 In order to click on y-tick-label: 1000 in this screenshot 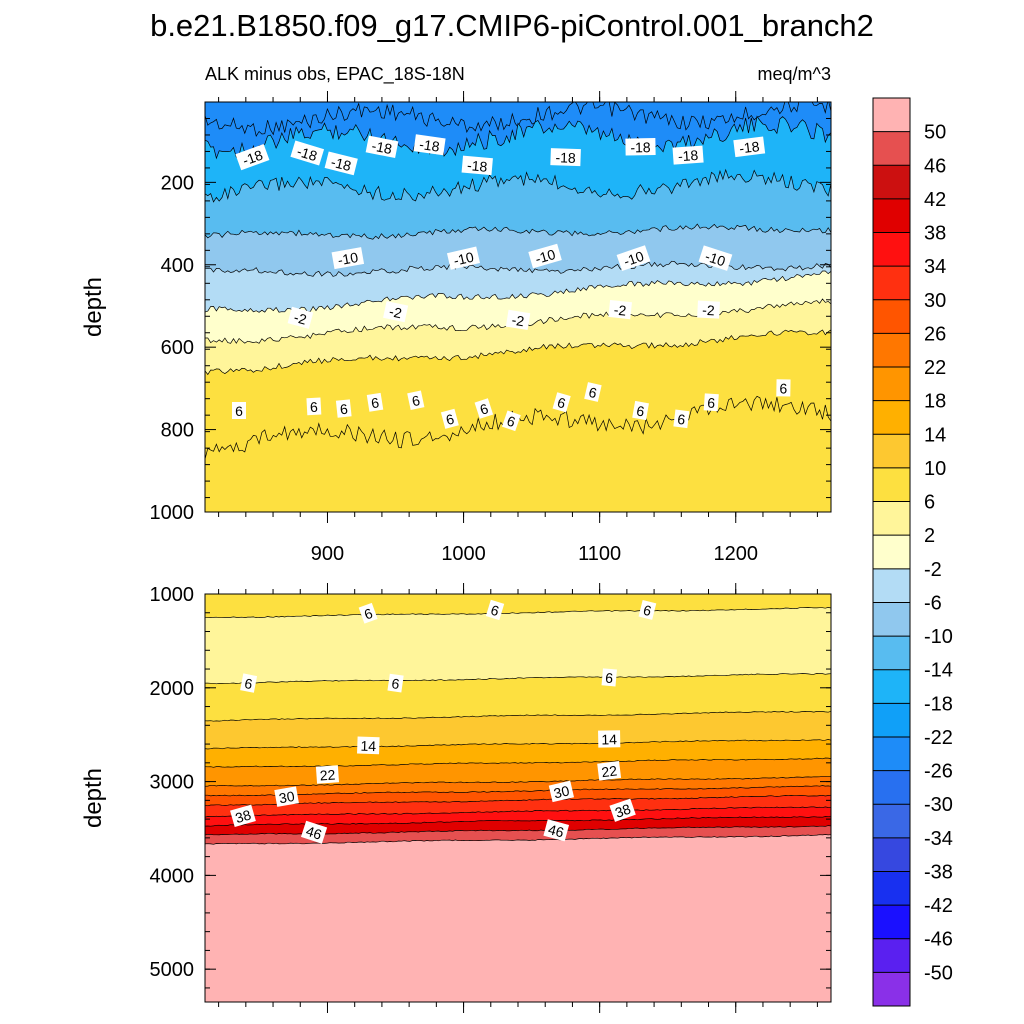, I will do `click(172, 595)`.